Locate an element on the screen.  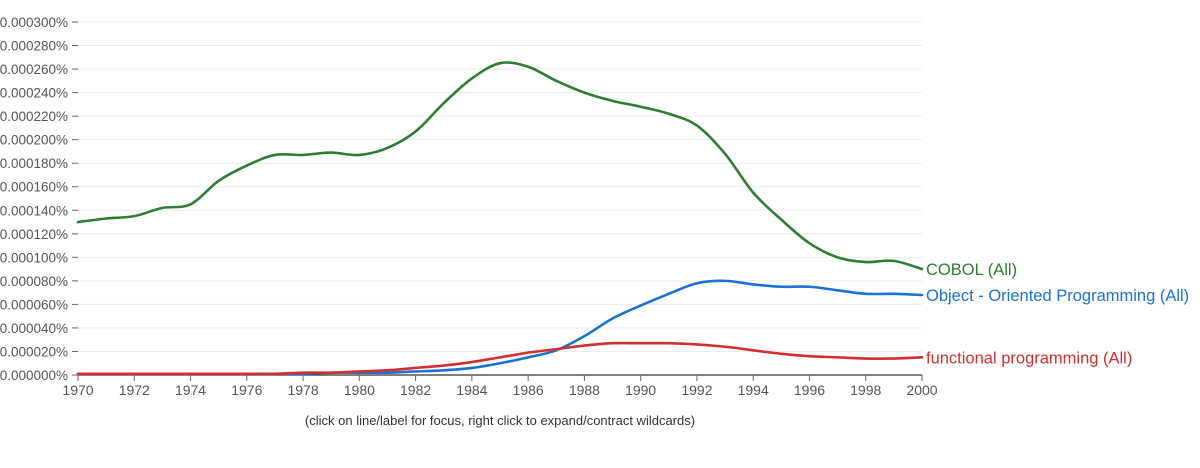
y-tick-label: 0.000220% is located at coordinates (34, 116).